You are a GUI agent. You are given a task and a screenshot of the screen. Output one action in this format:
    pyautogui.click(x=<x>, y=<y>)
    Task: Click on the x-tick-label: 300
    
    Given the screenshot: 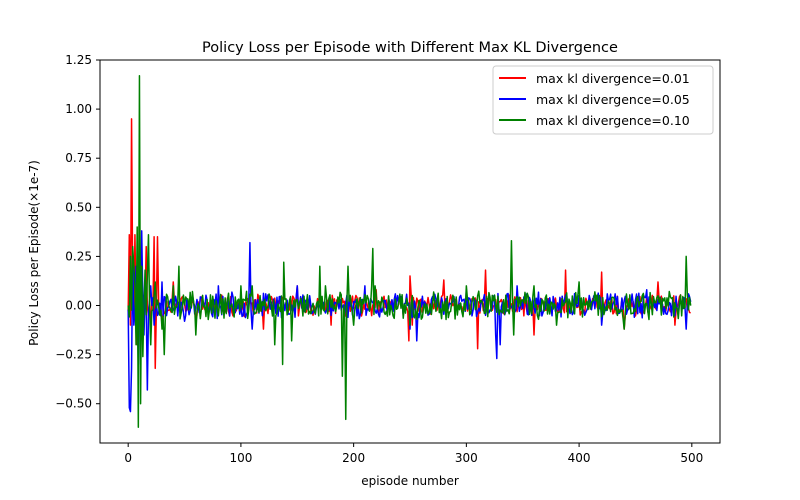 What is the action you would take?
    pyautogui.click(x=466, y=458)
    